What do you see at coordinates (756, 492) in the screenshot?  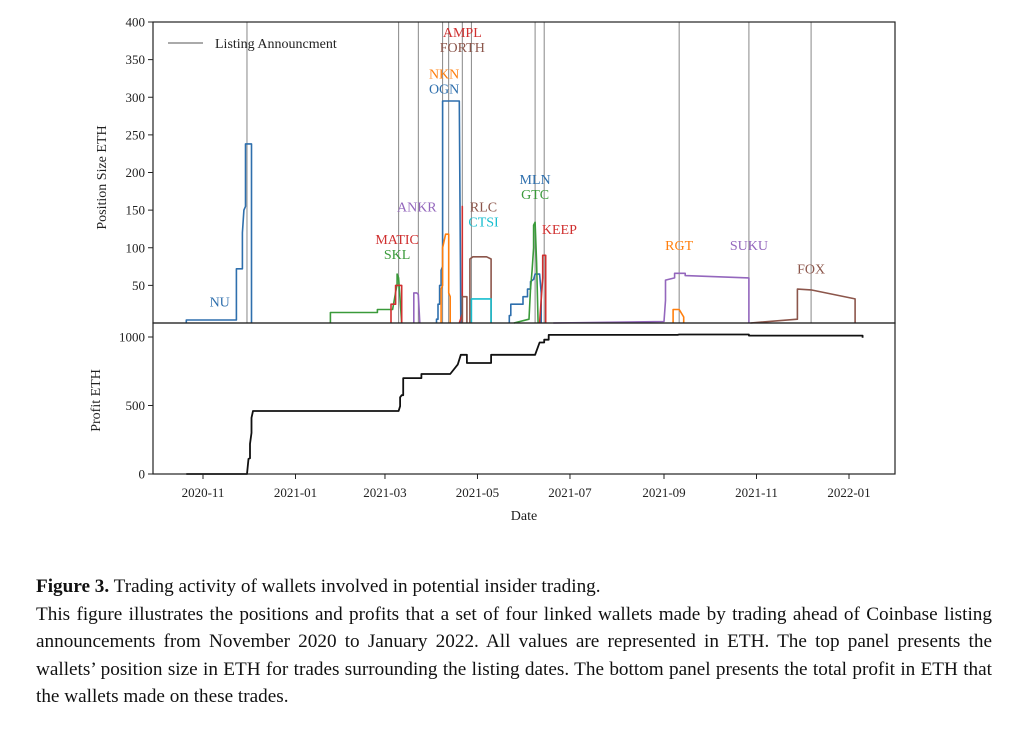 I see `x-tick-label: 2021-11` at bounding box center [756, 492].